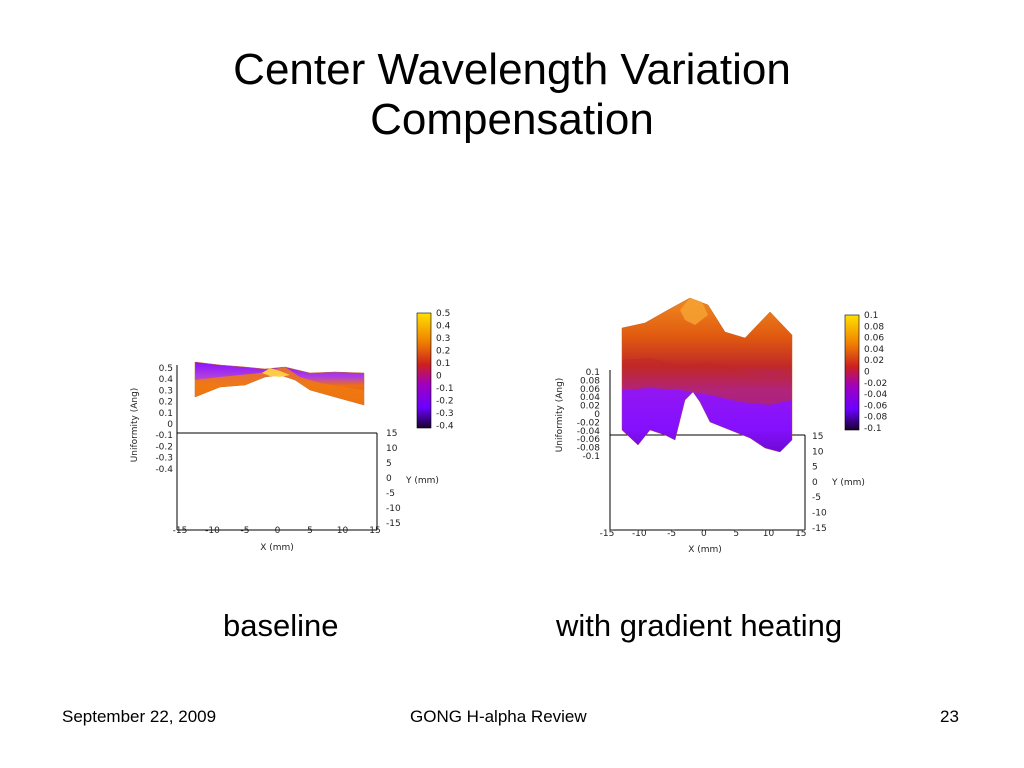 This screenshot has width=1024, height=768. What do you see at coordinates (874, 350) in the screenshot?
I see `colorbar-tick-label: 0.04` at bounding box center [874, 350].